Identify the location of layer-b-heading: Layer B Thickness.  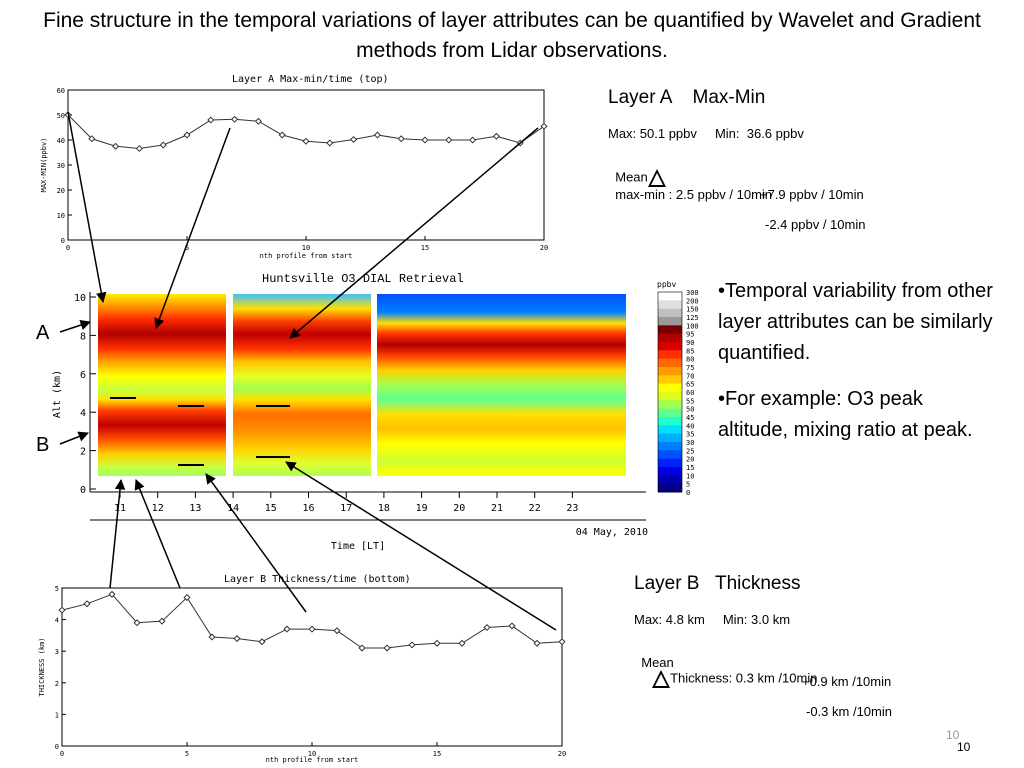
(717, 583).